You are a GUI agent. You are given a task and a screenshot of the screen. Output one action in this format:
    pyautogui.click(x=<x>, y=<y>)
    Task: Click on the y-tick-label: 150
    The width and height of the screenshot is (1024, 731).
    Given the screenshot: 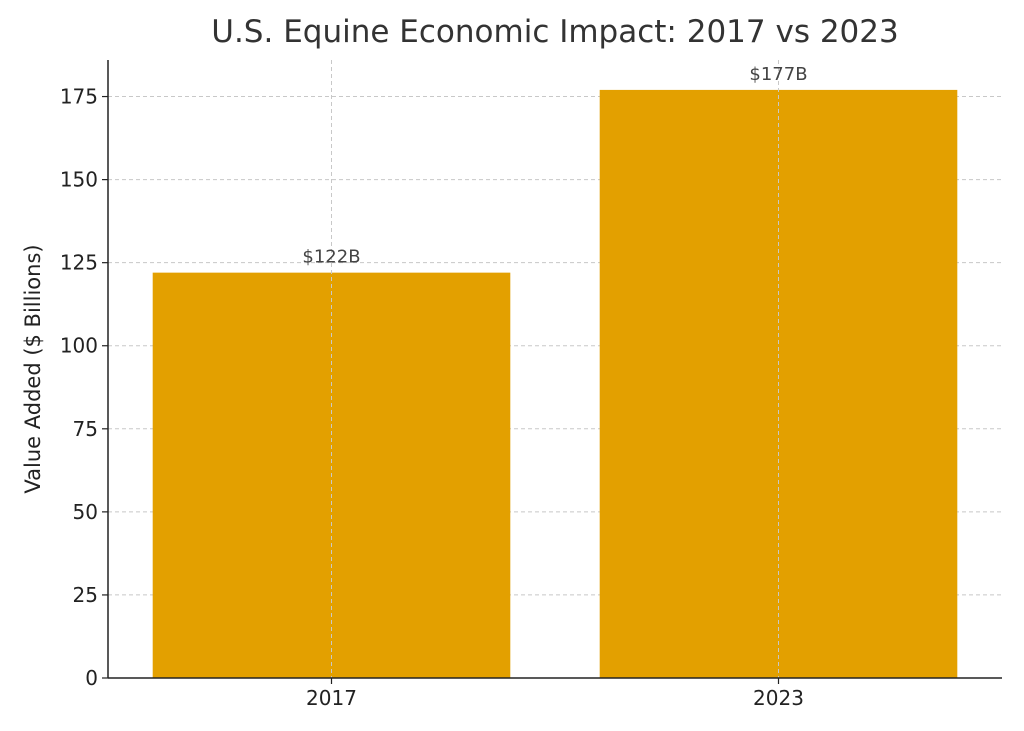 What is the action you would take?
    pyautogui.click(x=79, y=180)
    